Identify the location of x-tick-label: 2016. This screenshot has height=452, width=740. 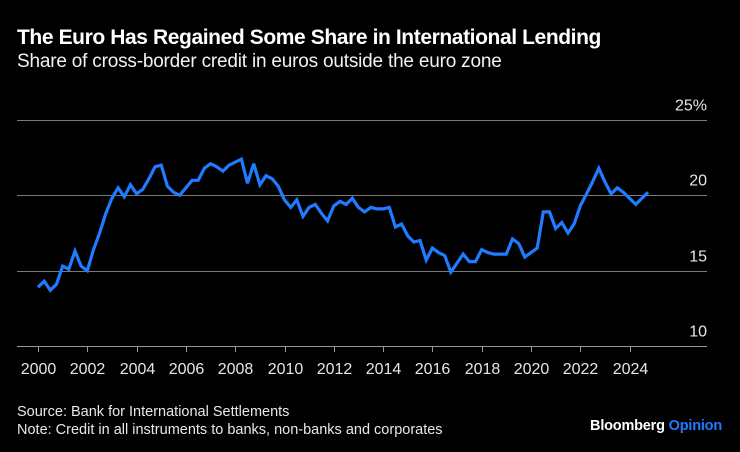
(433, 369).